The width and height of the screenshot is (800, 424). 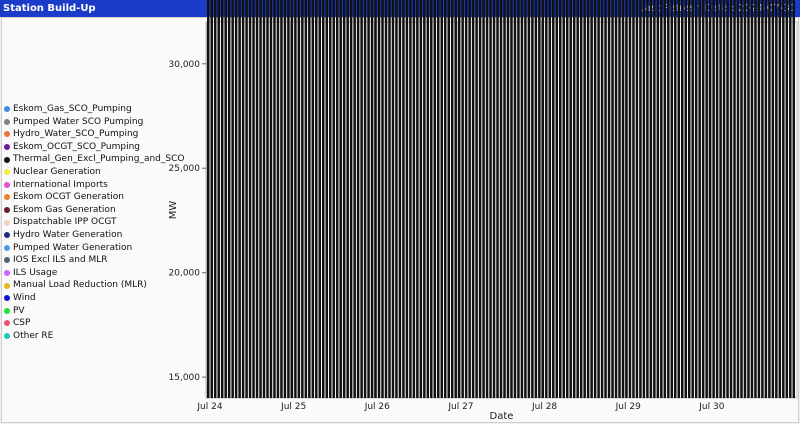 What do you see at coordinates (88, 210) in the screenshot?
I see `legend-item: Eskom Gas Generation` at bounding box center [88, 210].